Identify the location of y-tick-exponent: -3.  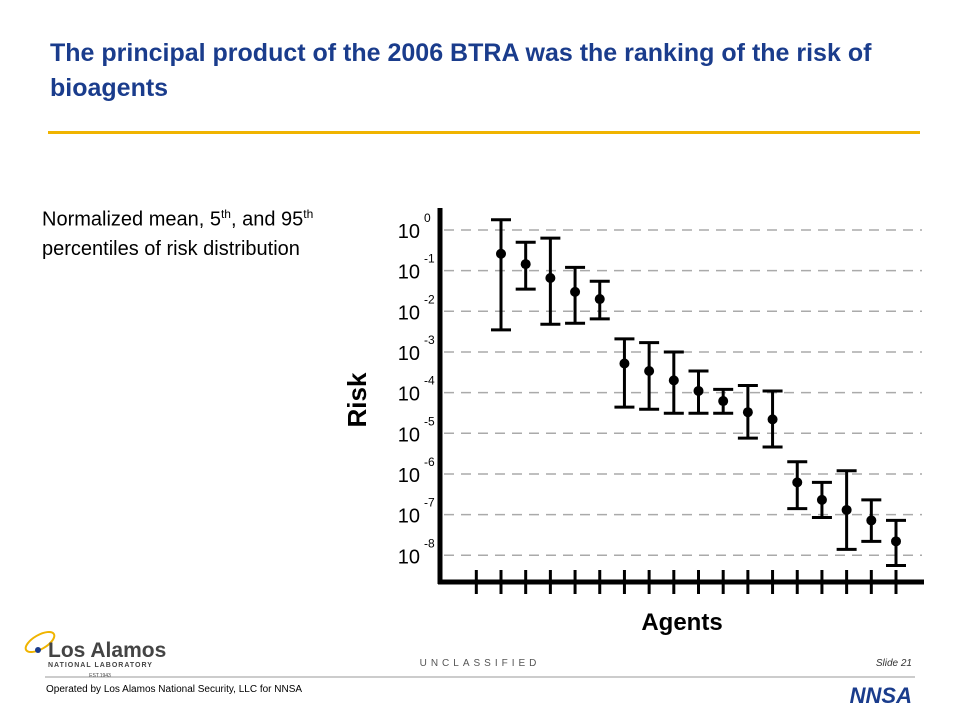
(429, 340).